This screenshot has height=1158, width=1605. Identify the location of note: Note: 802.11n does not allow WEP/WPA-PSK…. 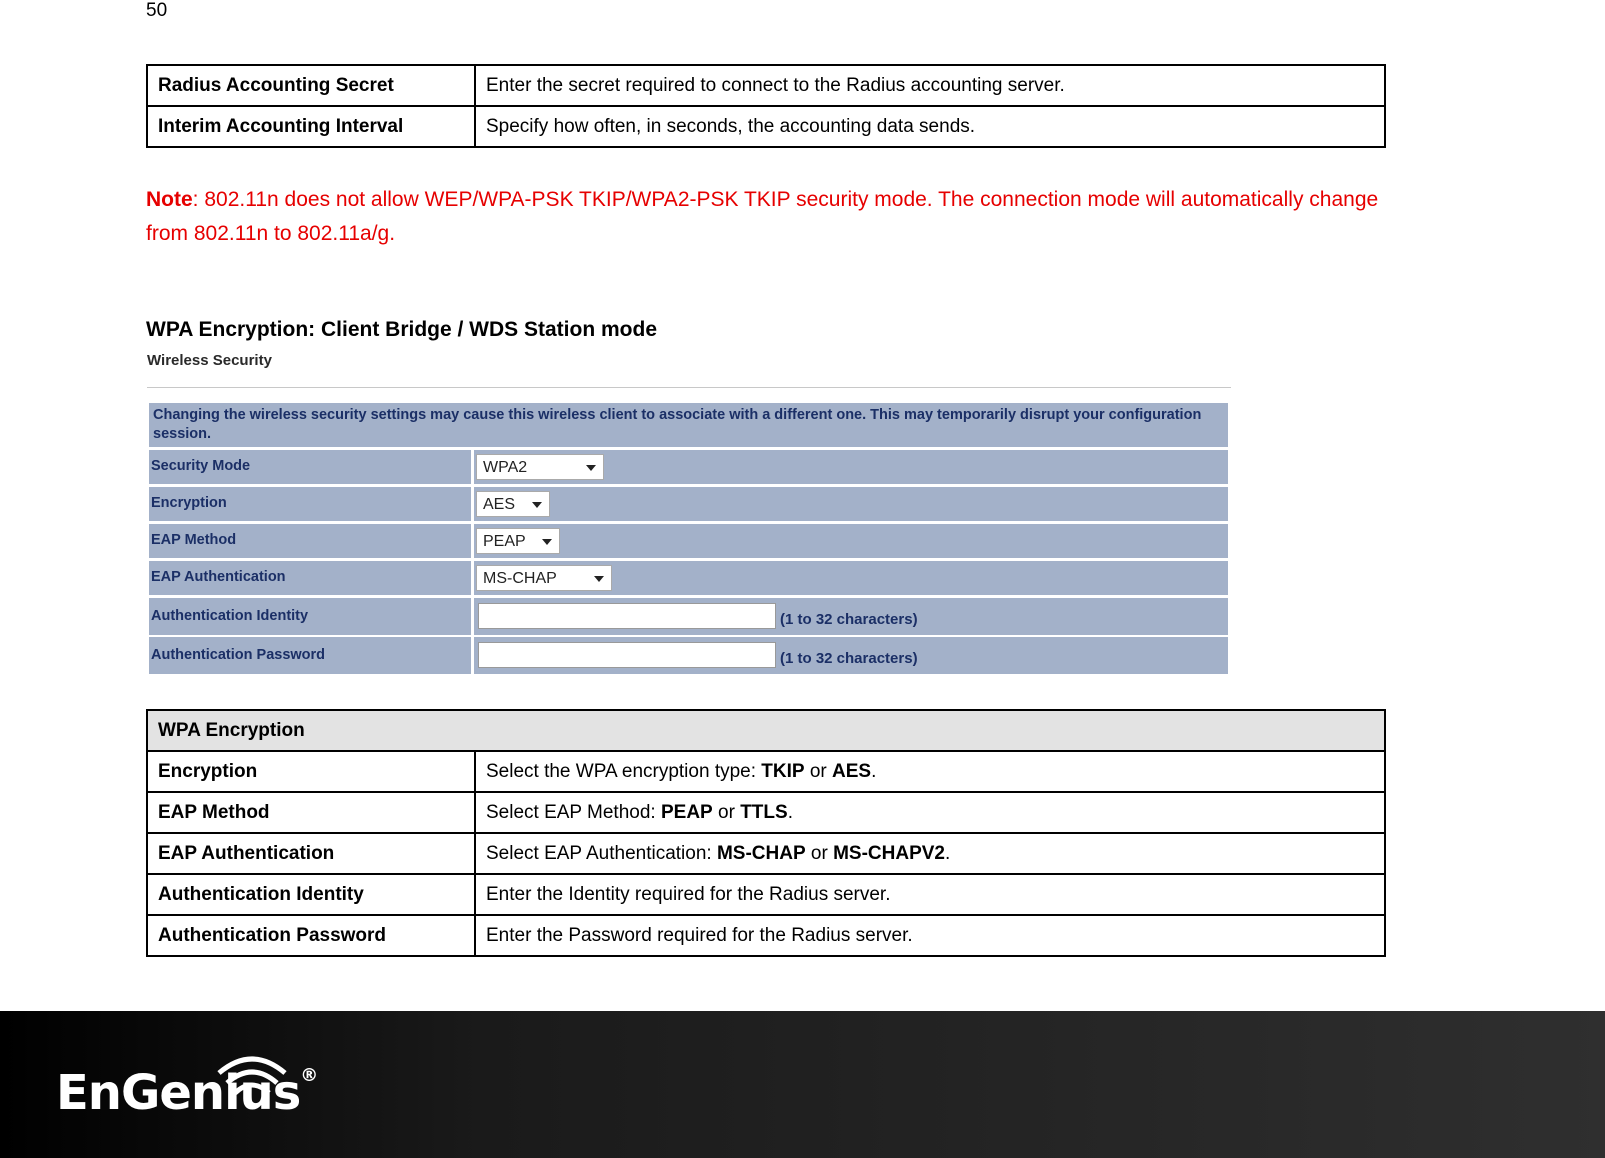
(766, 217).